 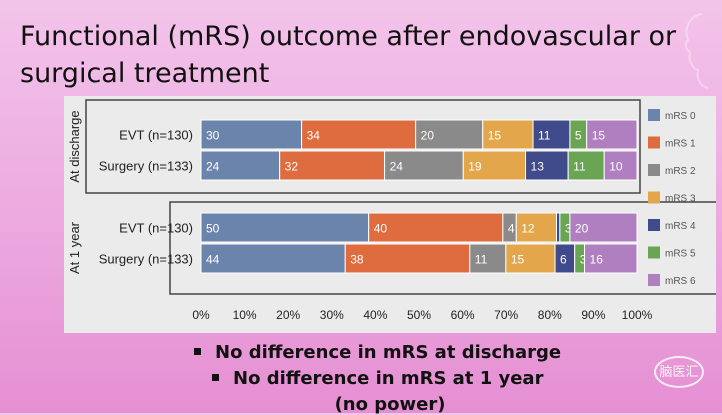 I want to click on segment-value-label: 30, so click(x=213, y=136).